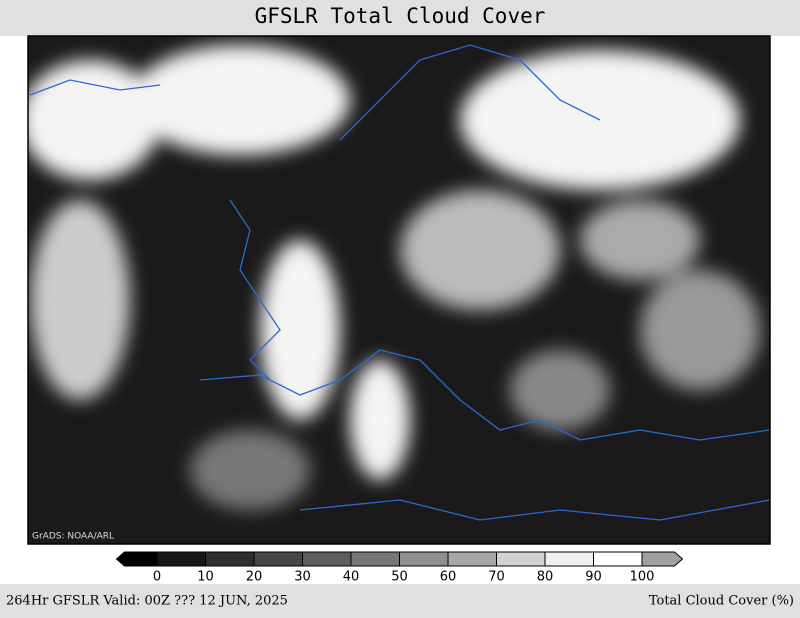 The image size is (800, 618). Describe the element at coordinates (448, 577) in the screenshot. I see `colorbar-label: 60` at that location.